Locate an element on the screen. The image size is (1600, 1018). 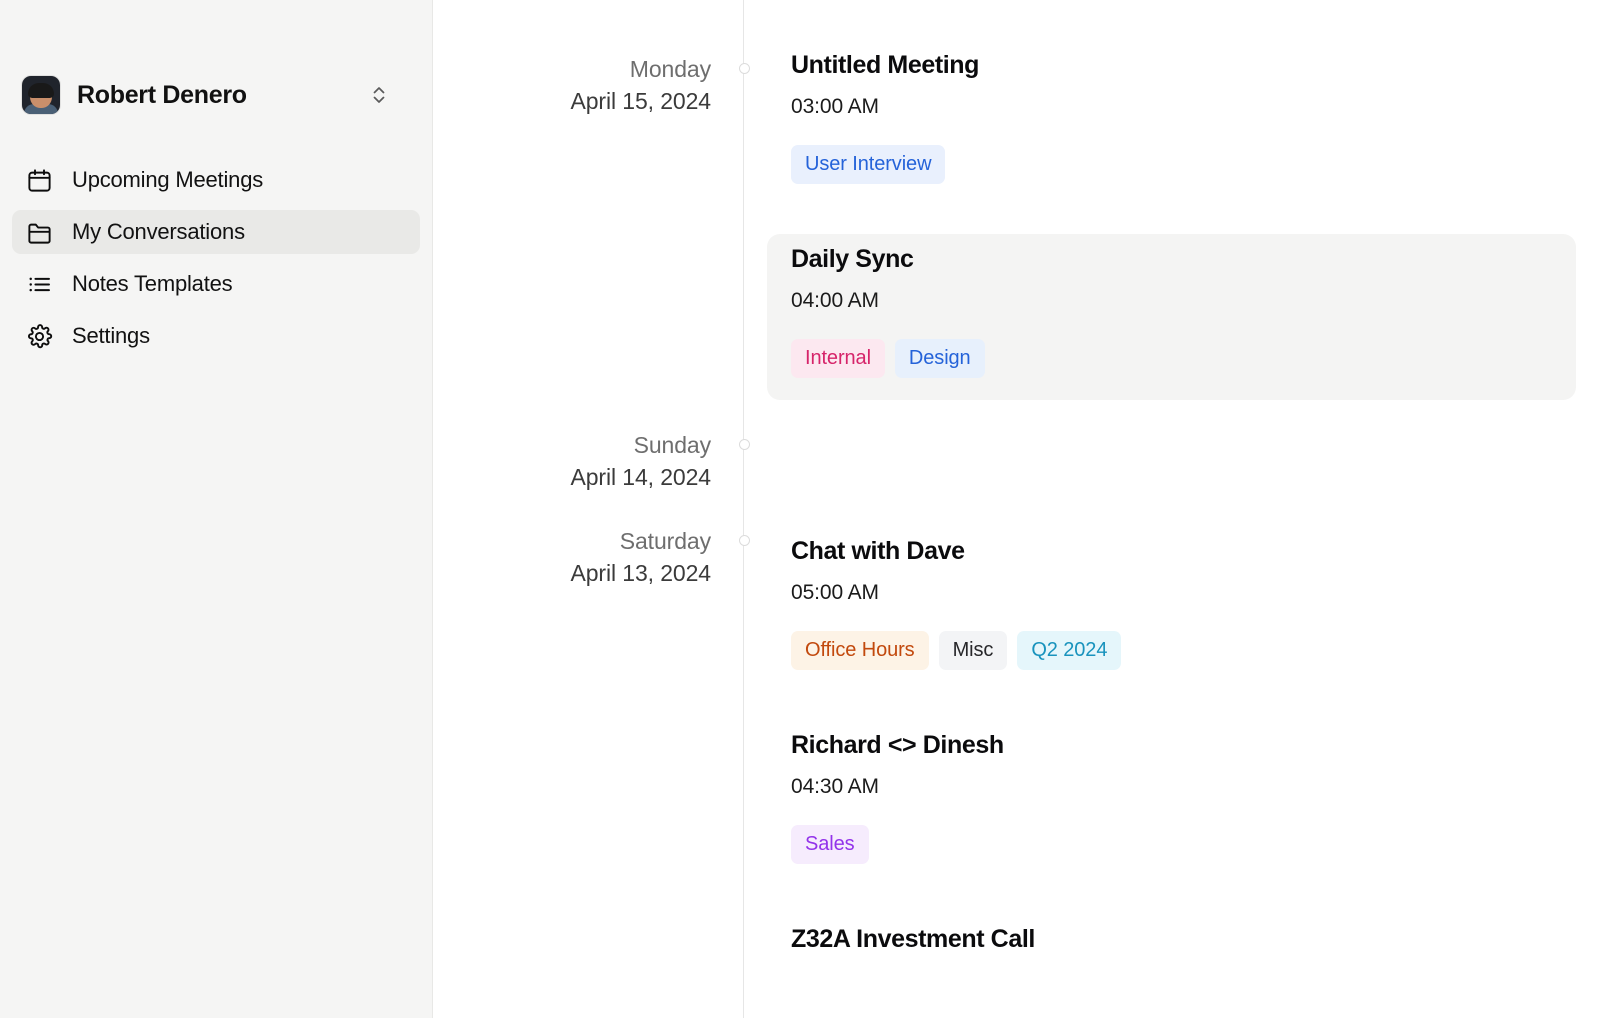
meeting-title: Richard <> Dinesh is located at coordinates (897, 745).